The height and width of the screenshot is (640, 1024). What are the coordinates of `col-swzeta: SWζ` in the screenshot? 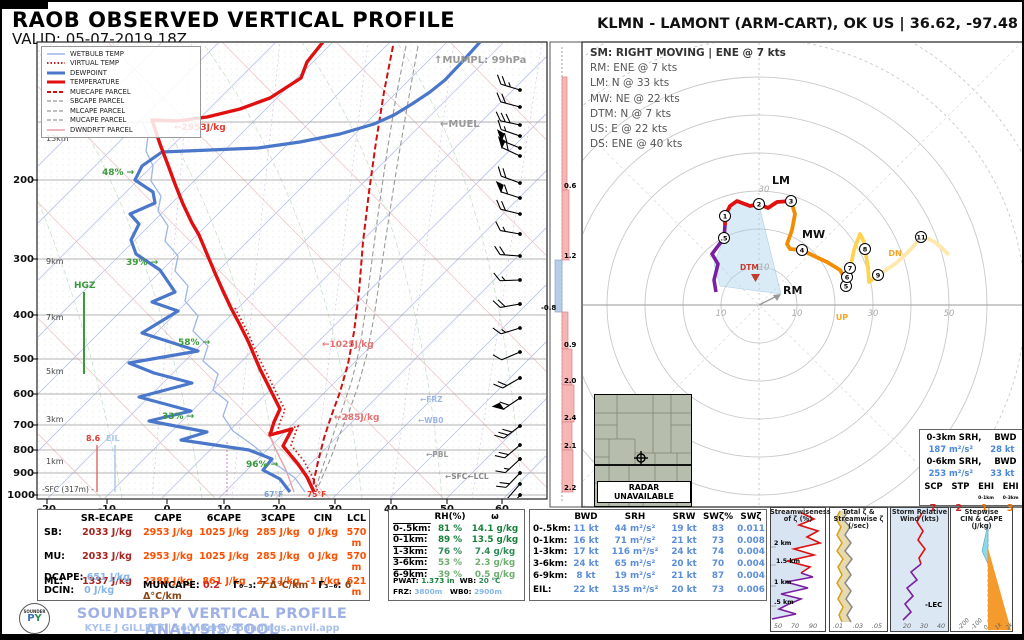 It's located at (751, 517).